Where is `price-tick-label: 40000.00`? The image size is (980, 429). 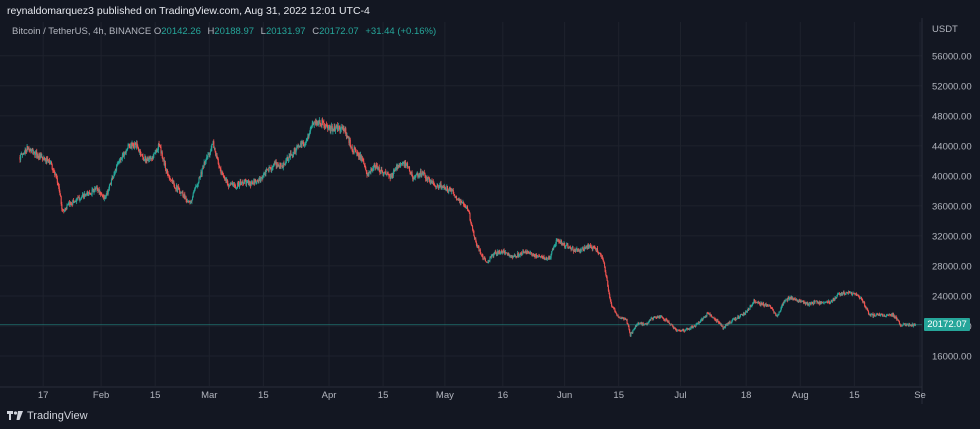 price-tick-label: 40000.00 is located at coordinates (952, 176).